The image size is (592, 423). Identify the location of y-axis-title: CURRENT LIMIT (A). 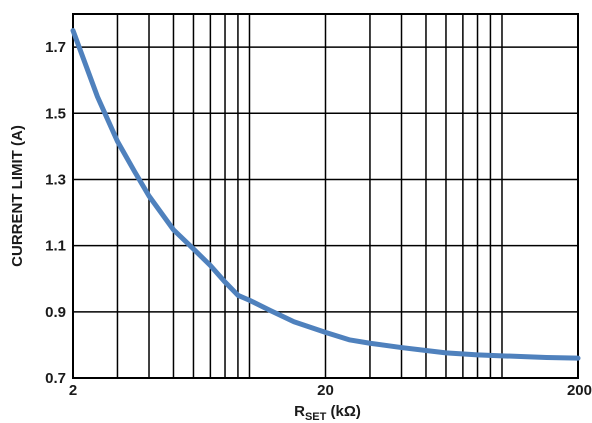
(17, 196).